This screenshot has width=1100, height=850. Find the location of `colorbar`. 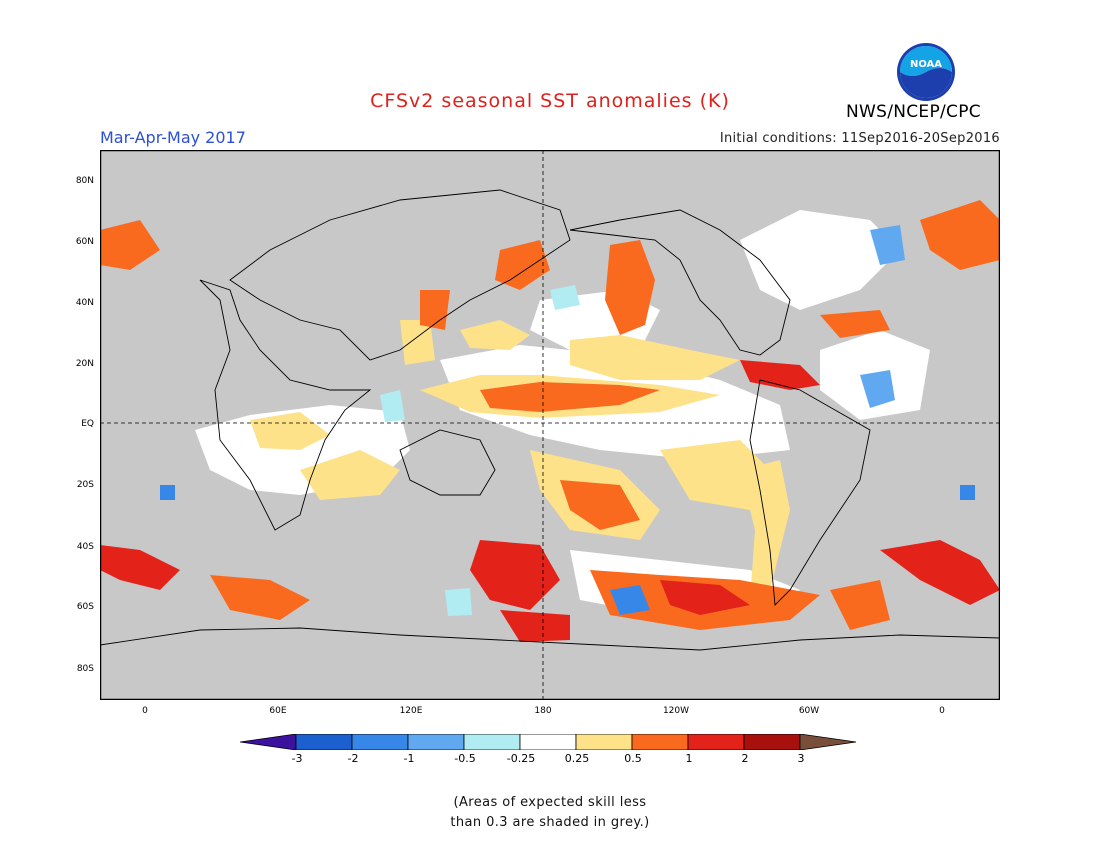

colorbar is located at coordinates (548, 742).